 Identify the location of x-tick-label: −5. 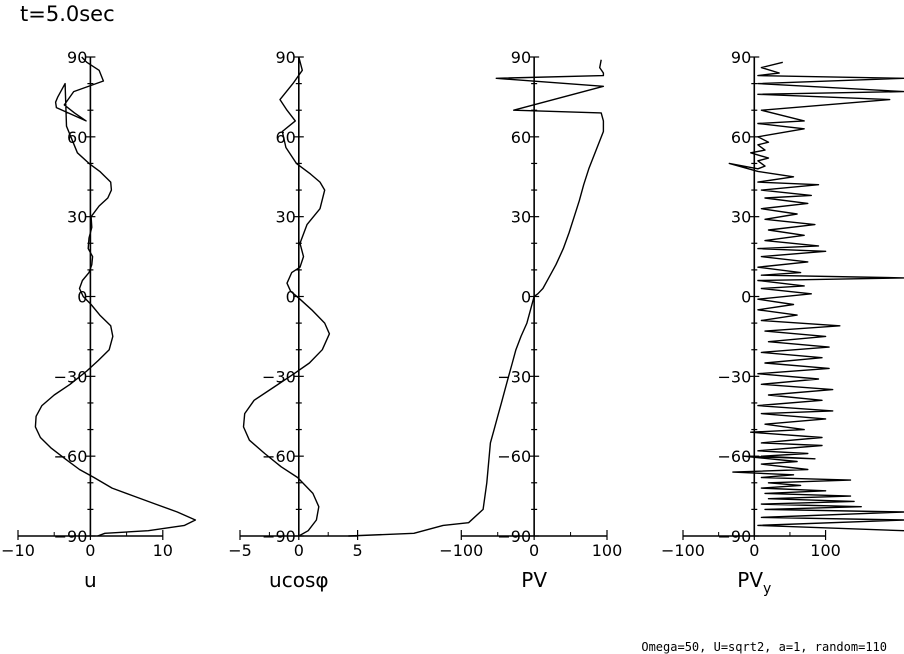
(240, 550).